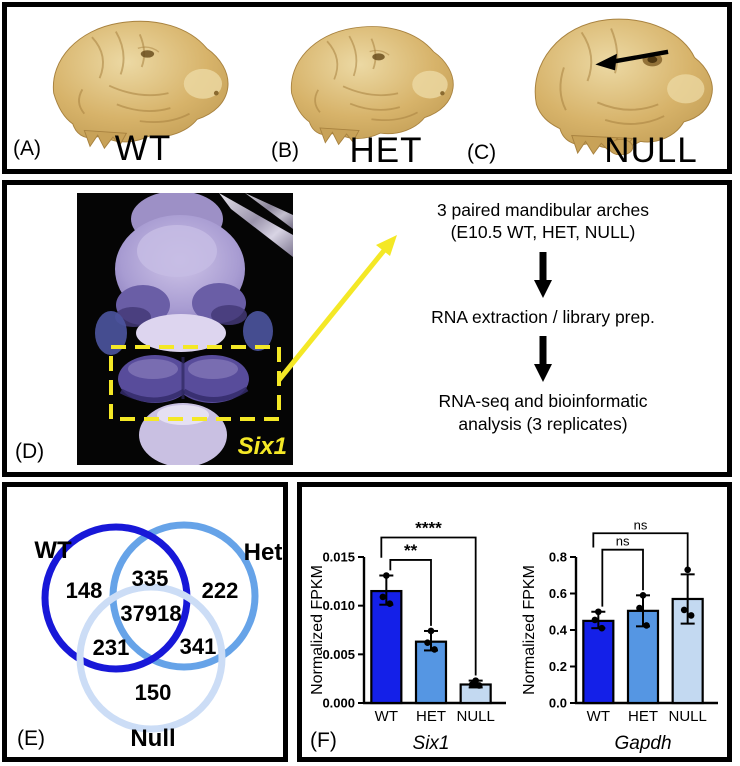 This screenshot has height=766, width=740. What do you see at coordinates (640, 56) in the screenshot?
I see `defect-arrow` at bounding box center [640, 56].